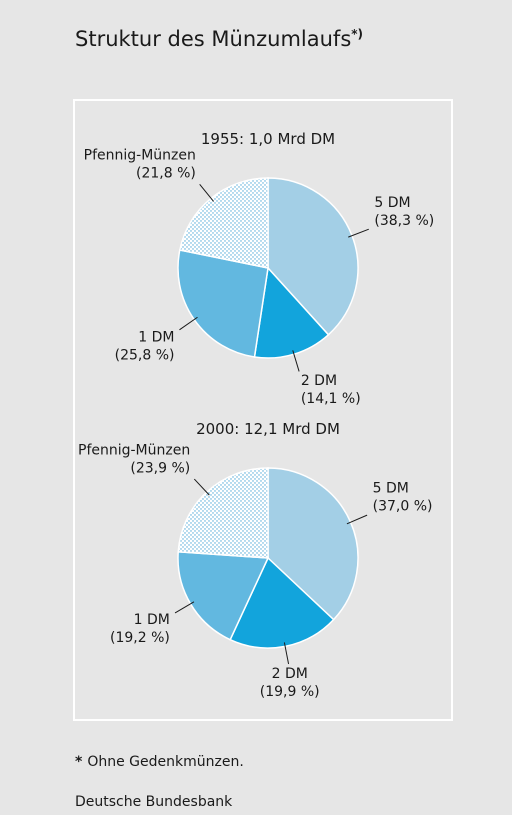 The width and height of the screenshot is (512, 815). What do you see at coordinates (403, 507) in the screenshot?
I see `slice-value-label: (37,0 %)` at bounding box center [403, 507].